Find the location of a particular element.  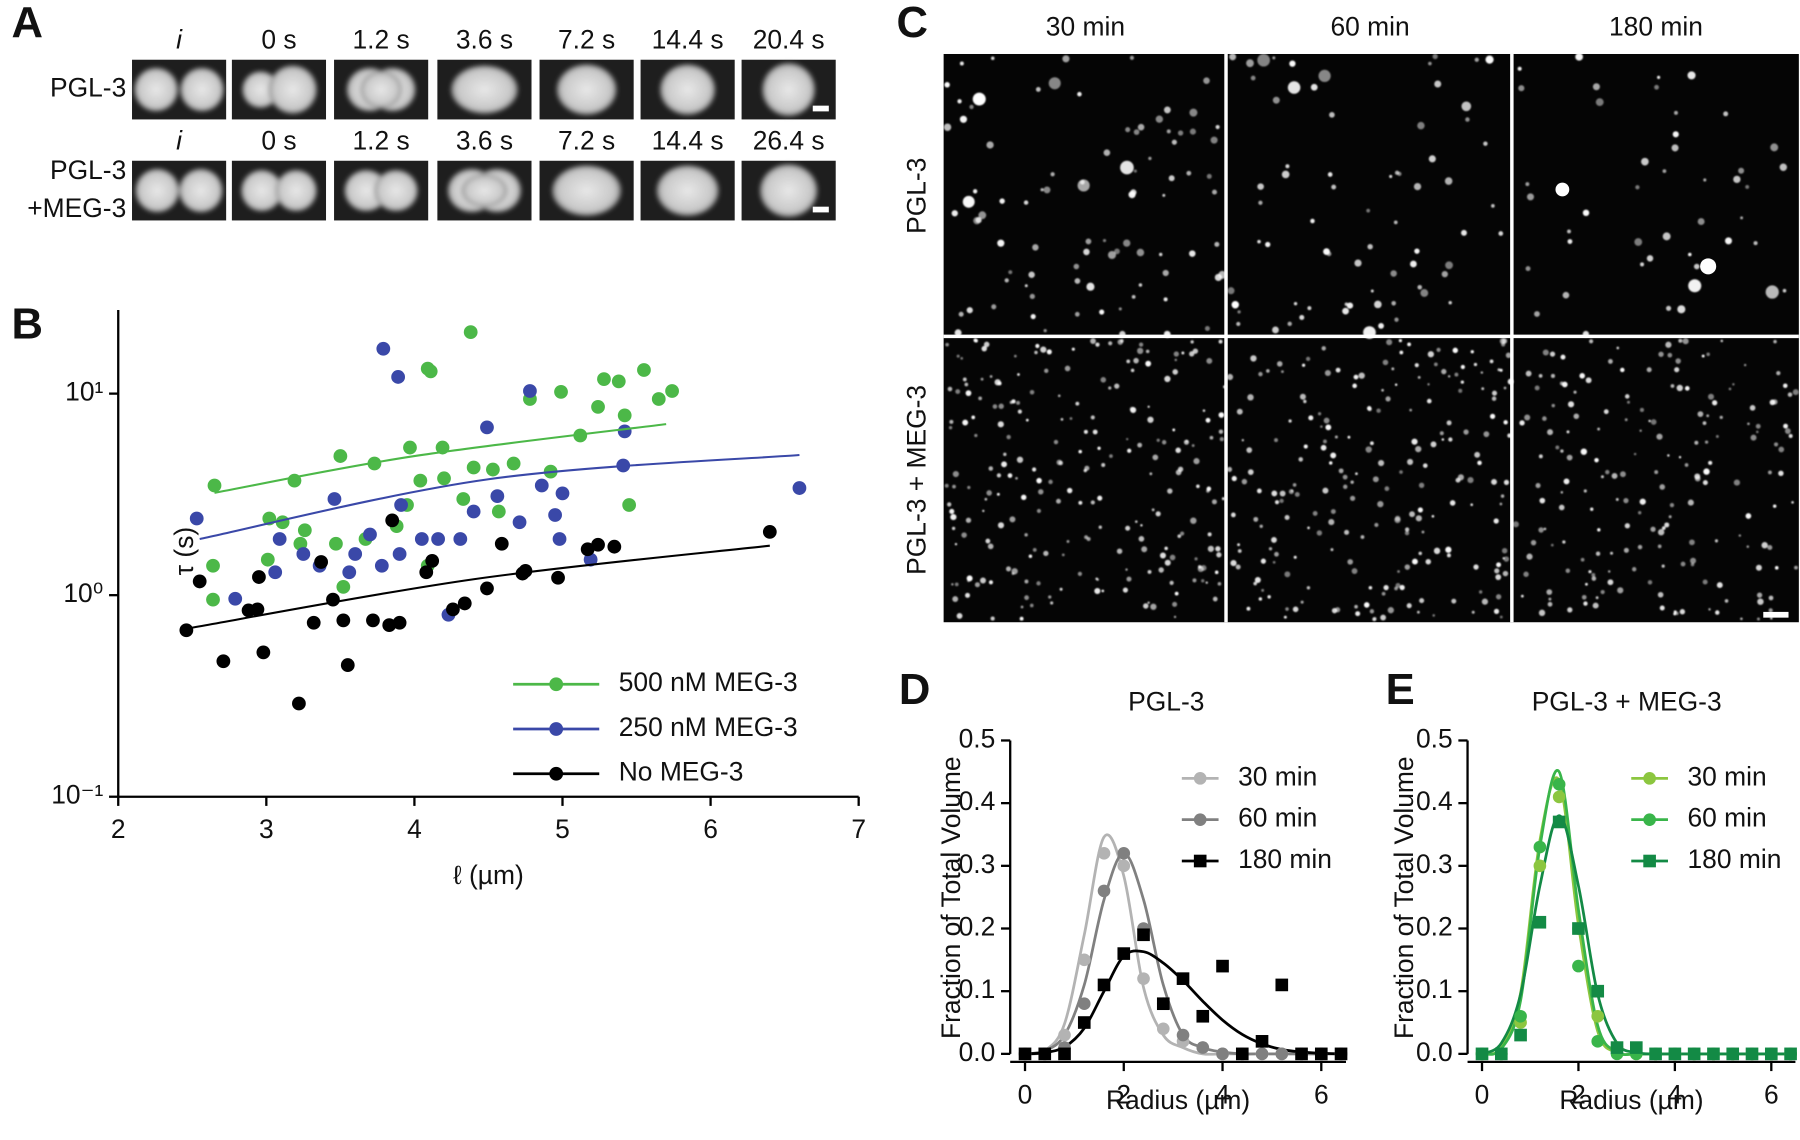

time-label: 20.4 s is located at coordinates (789, 39).